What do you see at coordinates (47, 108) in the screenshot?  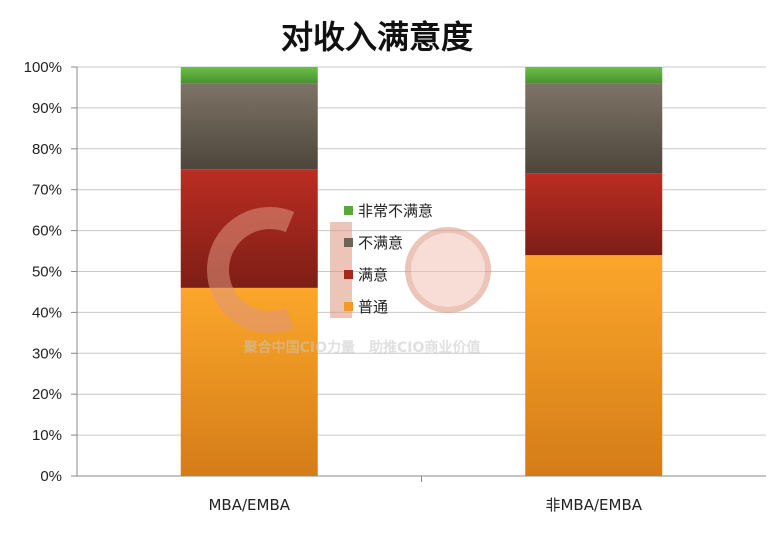 I see `y-tick-label: 90%` at bounding box center [47, 108].